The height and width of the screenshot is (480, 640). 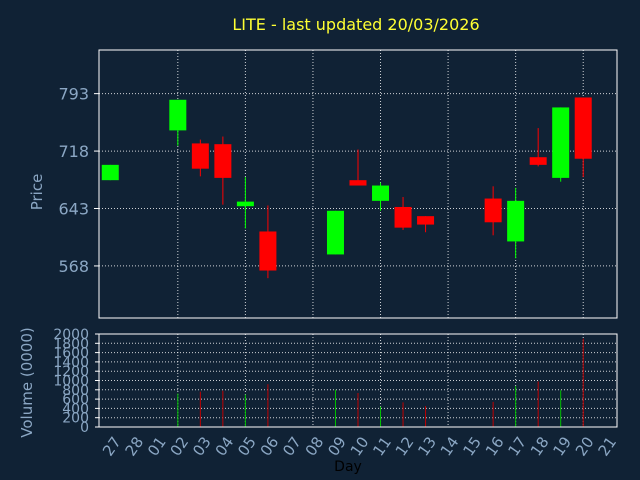 What do you see at coordinates (71, 372) in the screenshot?
I see `volume-tick-label: 1200` at bounding box center [71, 372].